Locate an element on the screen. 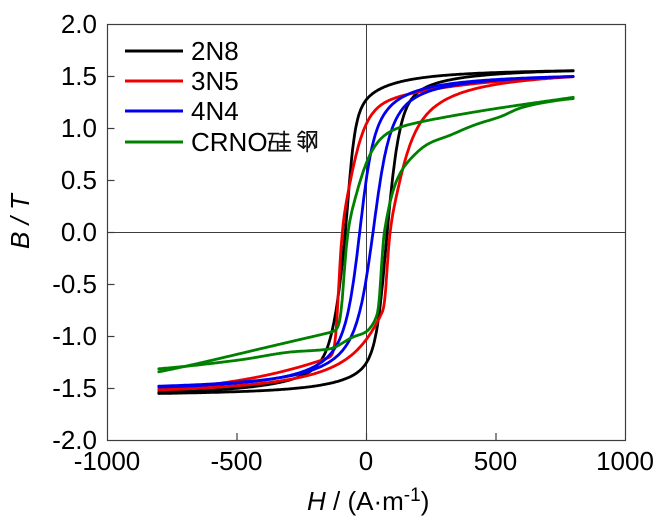  svg-text: -500 is located at coordinates (236, 461).